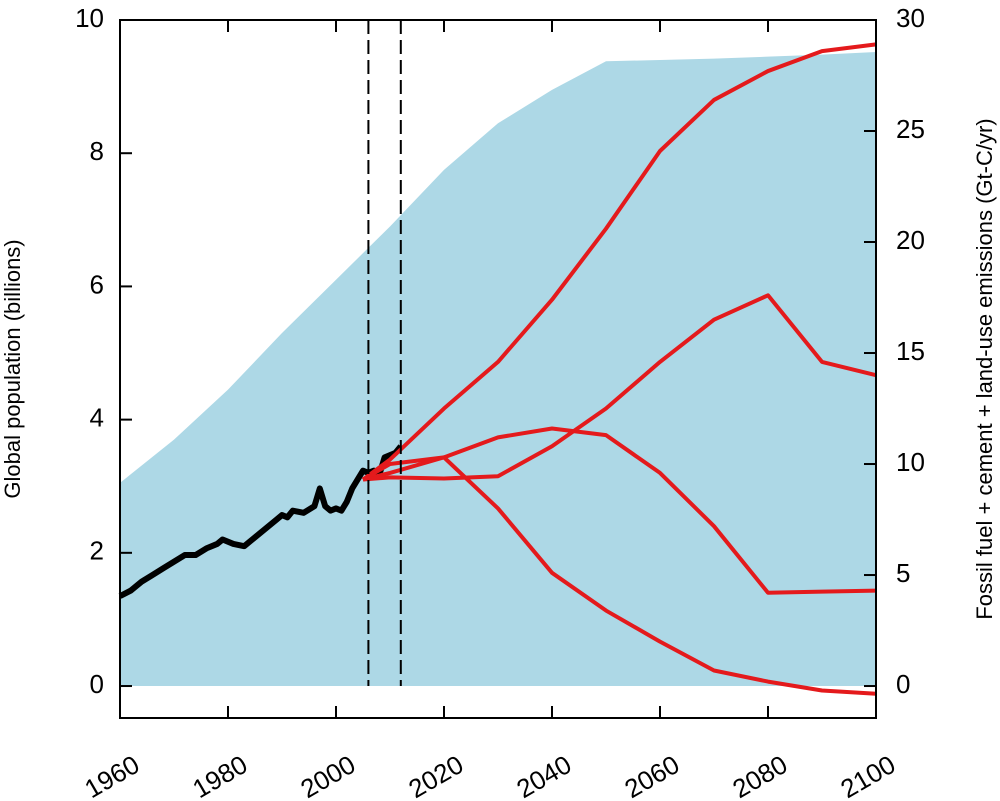 This screenshot has width=1000, height=801. What do you see at coordinates (111, 775) in the screenshot?
I see `x-tick-label: 1960` at bounding box center [111, 775].